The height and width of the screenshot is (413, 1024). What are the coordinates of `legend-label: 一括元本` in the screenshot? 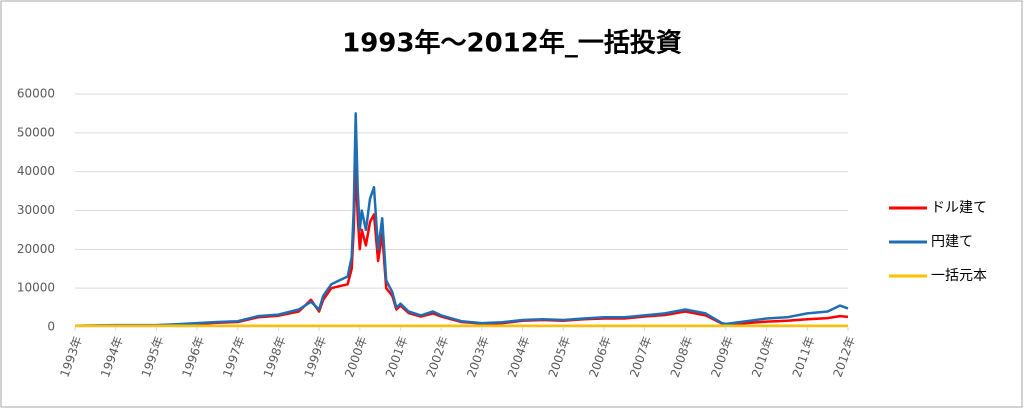 It's located at (959, 276).